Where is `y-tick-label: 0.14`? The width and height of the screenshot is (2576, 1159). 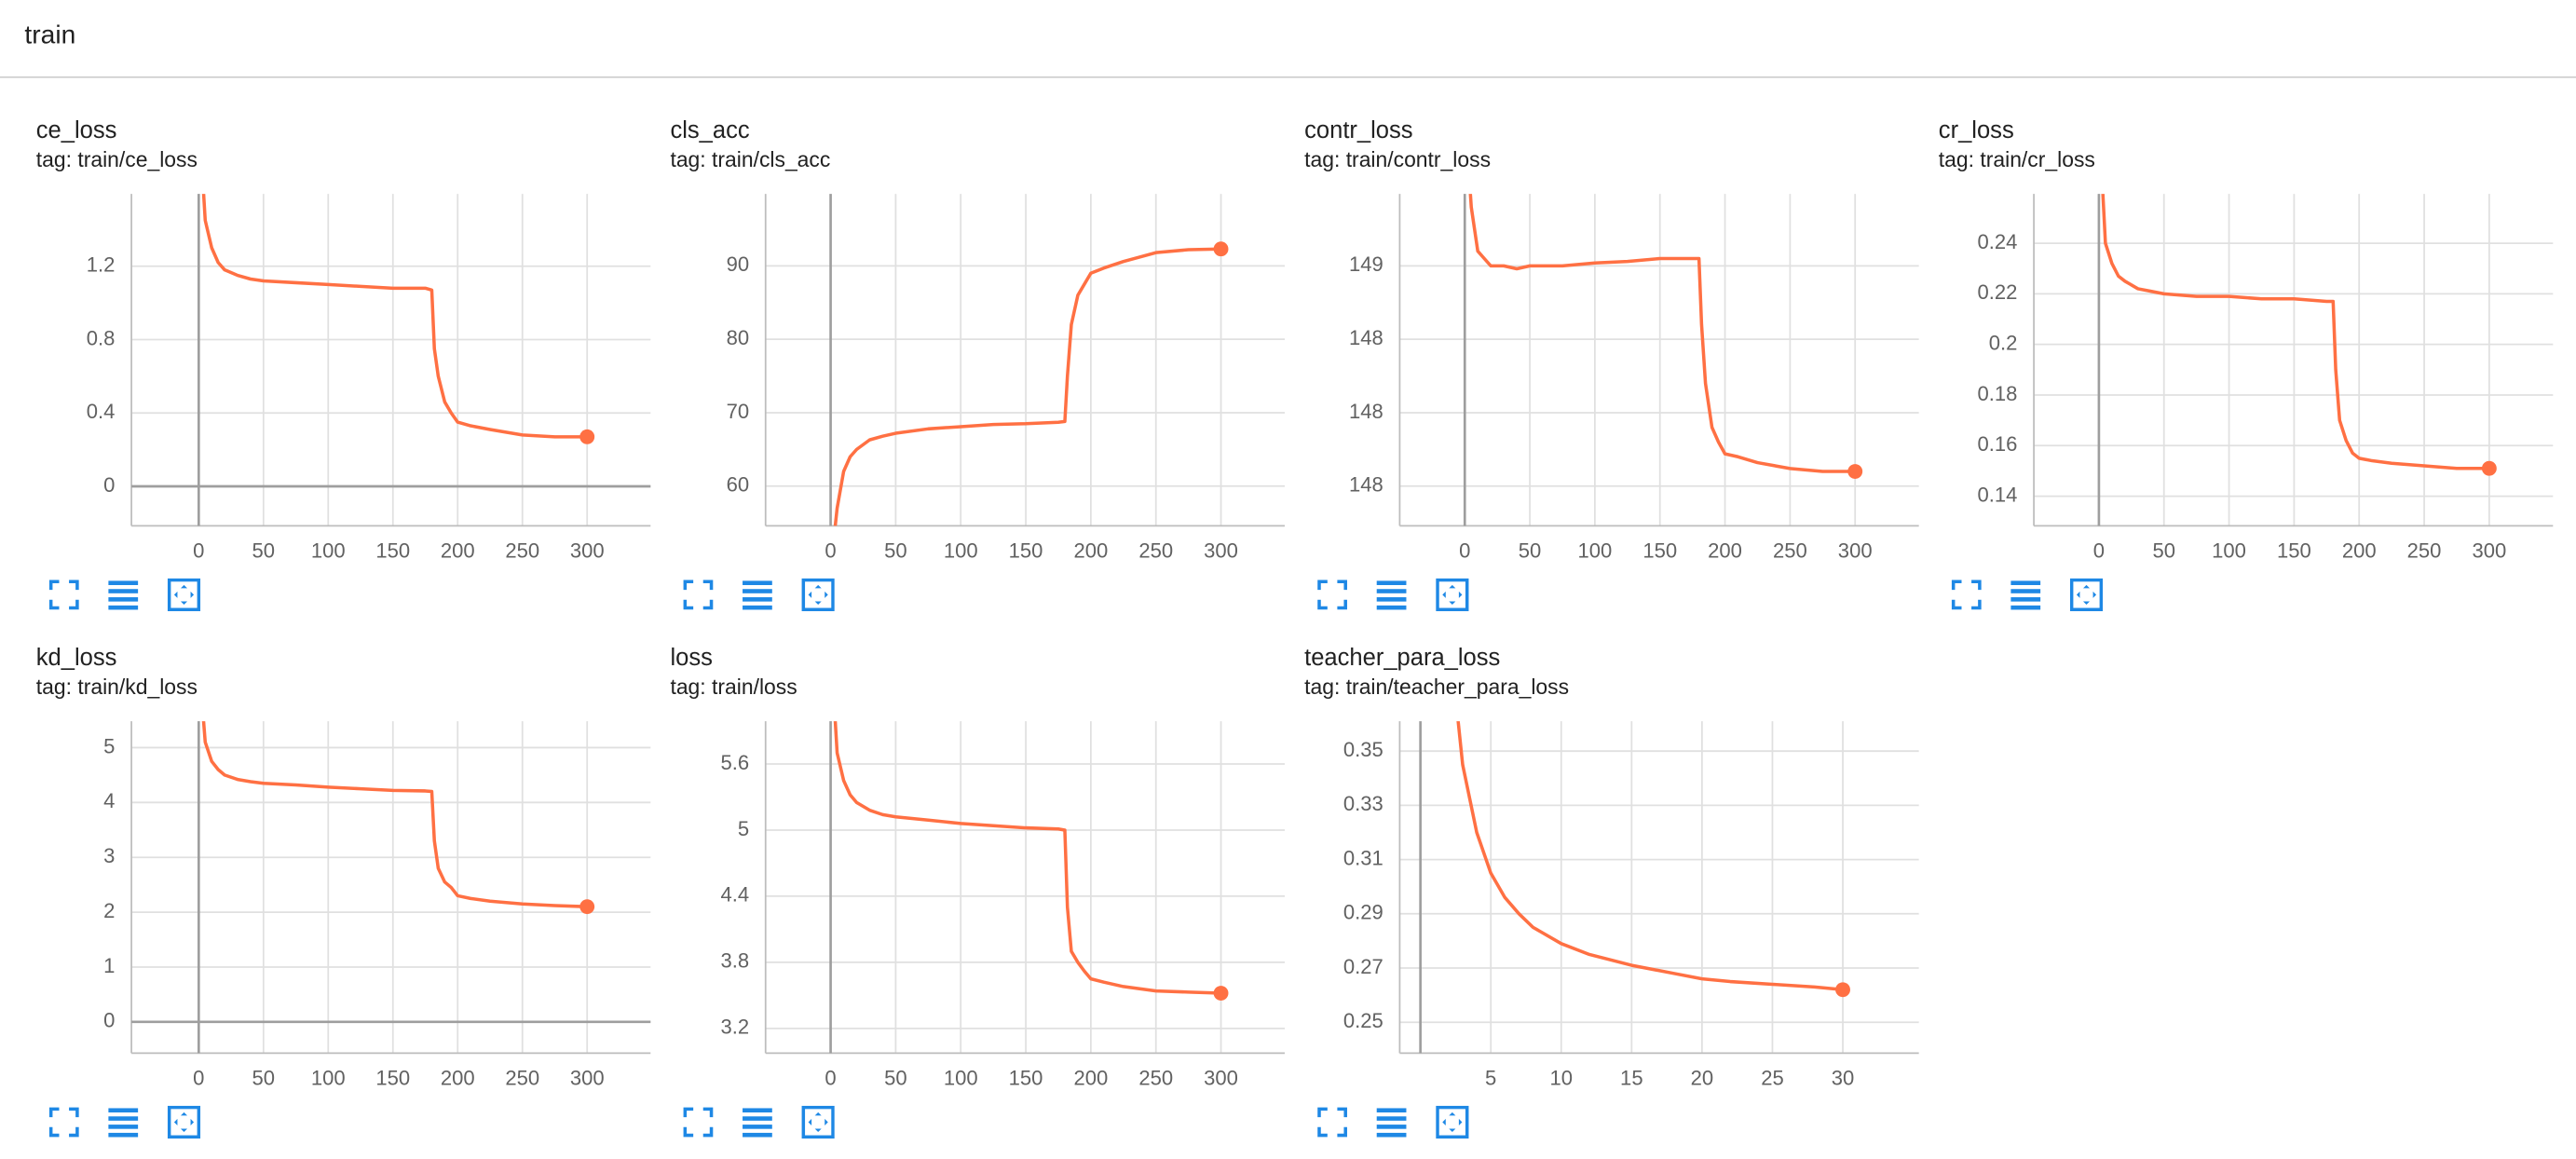
y-tick-label: 0.14 is located at coordinates (1998, 494).